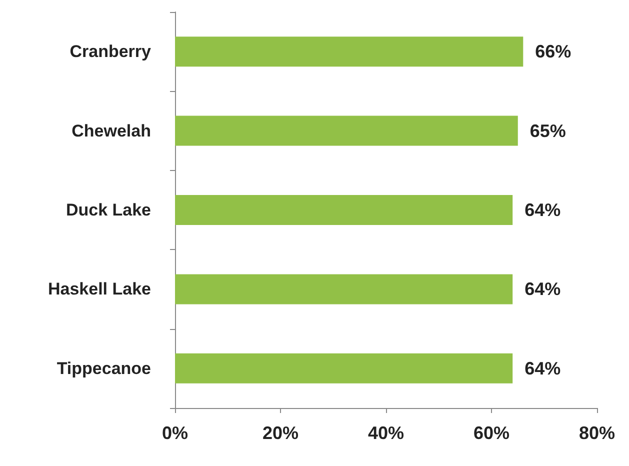 The height and width of the screenshot is (466, 629). Describe the element at coordinates (175, 433) in the screenshot. I see `x-tick-label: 0%` at that location.